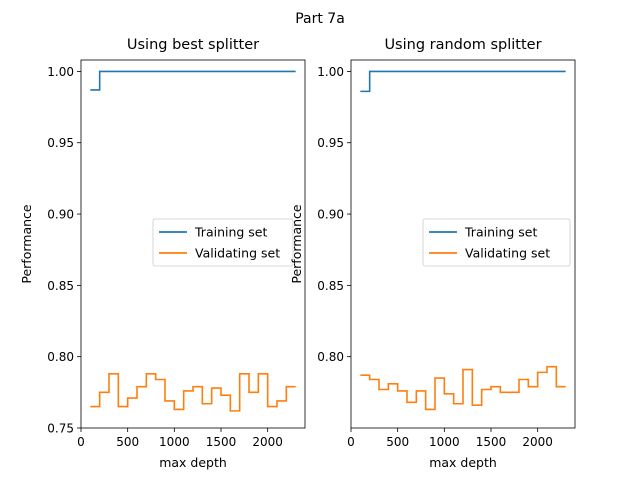 The width and height of the screenshot is (640, 480). What do you see at coordinates (320, 19) in the screenshot?
I see `figure-suptitle: Part 7a` at bounding box center [320, 19].